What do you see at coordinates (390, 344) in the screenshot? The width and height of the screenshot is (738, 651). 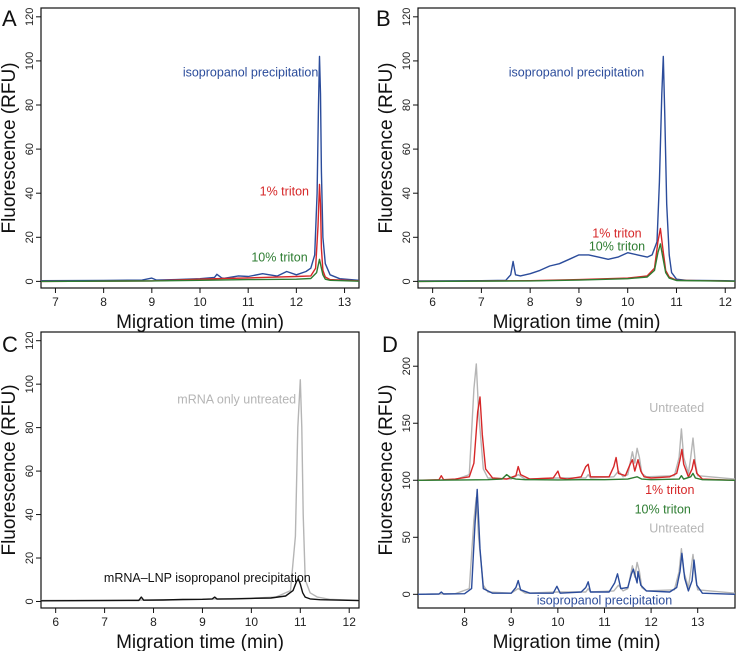 I see `panel-letter: D` at bounding box center [390, 344].